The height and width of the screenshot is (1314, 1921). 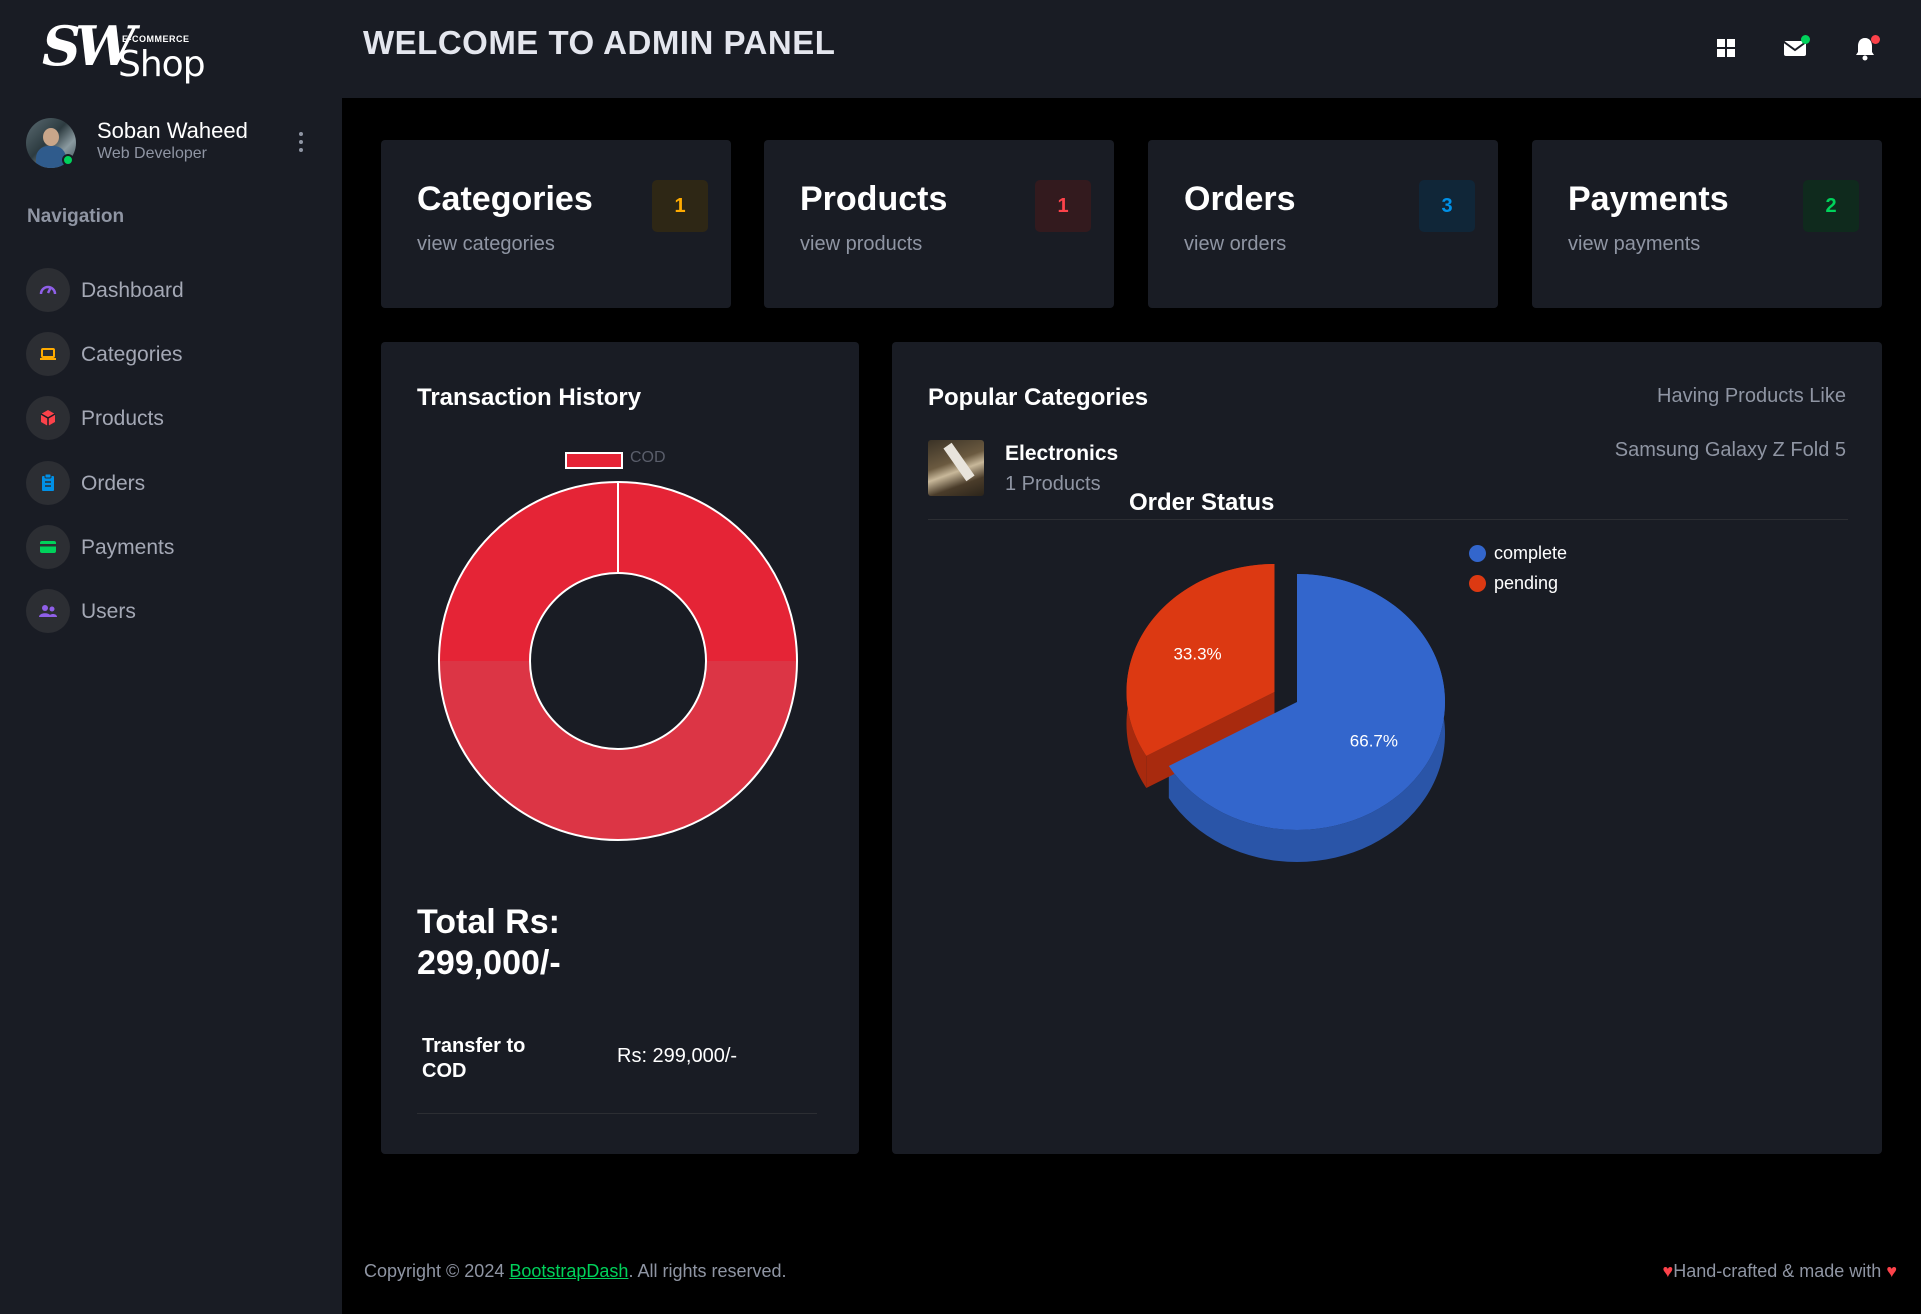 I want to click on bell-icon, so click(x=1865, y=48).